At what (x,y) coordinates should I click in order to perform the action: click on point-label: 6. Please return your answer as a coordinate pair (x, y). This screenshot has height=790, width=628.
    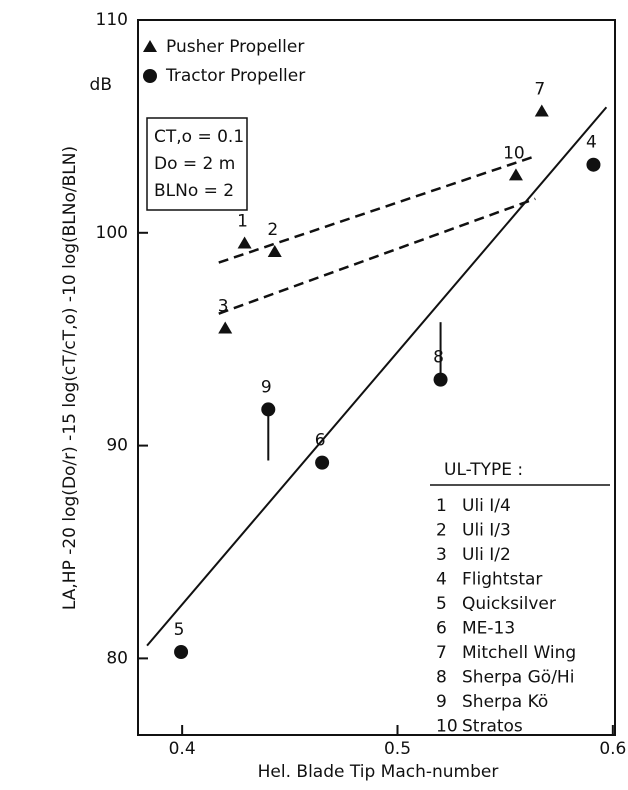
    Looking at the image, I should click on (320, 441).